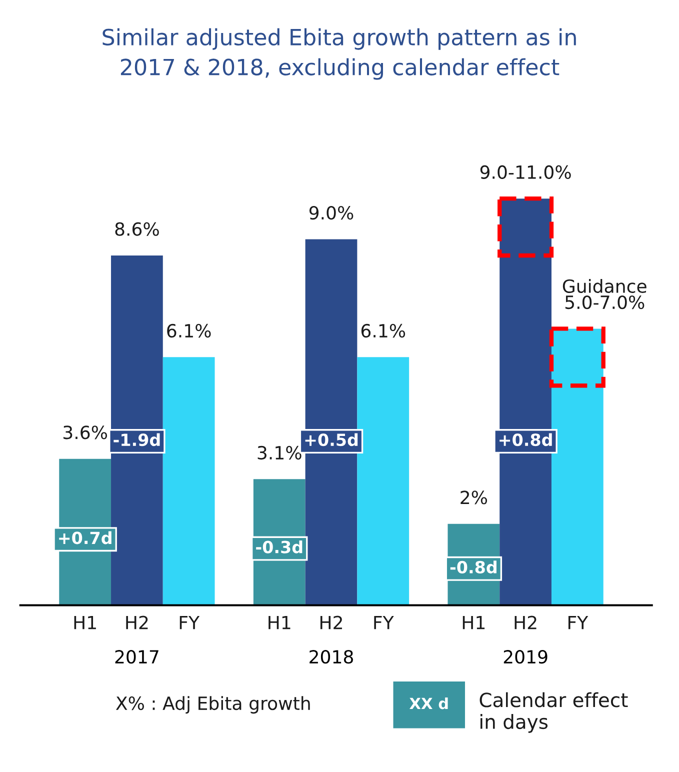  I want to click on chart-title: Similar adjusted Ebita growth pattern as in 2017 & 2018, excluding calendar effect, so click(339, 54).